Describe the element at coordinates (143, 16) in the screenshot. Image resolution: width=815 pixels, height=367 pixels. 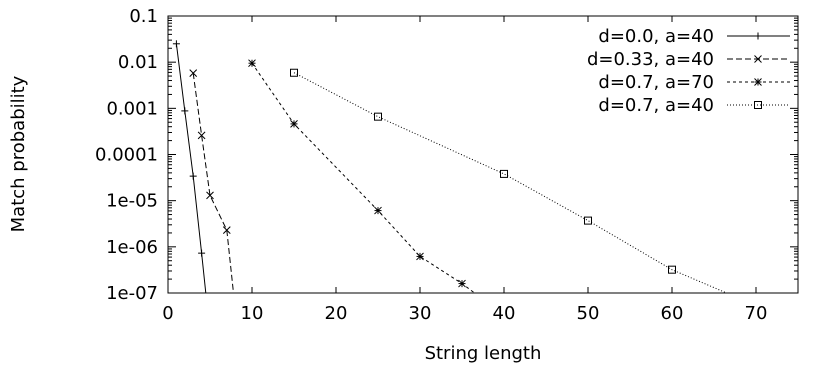
I see `y-tick-label: 0.1` at that location.